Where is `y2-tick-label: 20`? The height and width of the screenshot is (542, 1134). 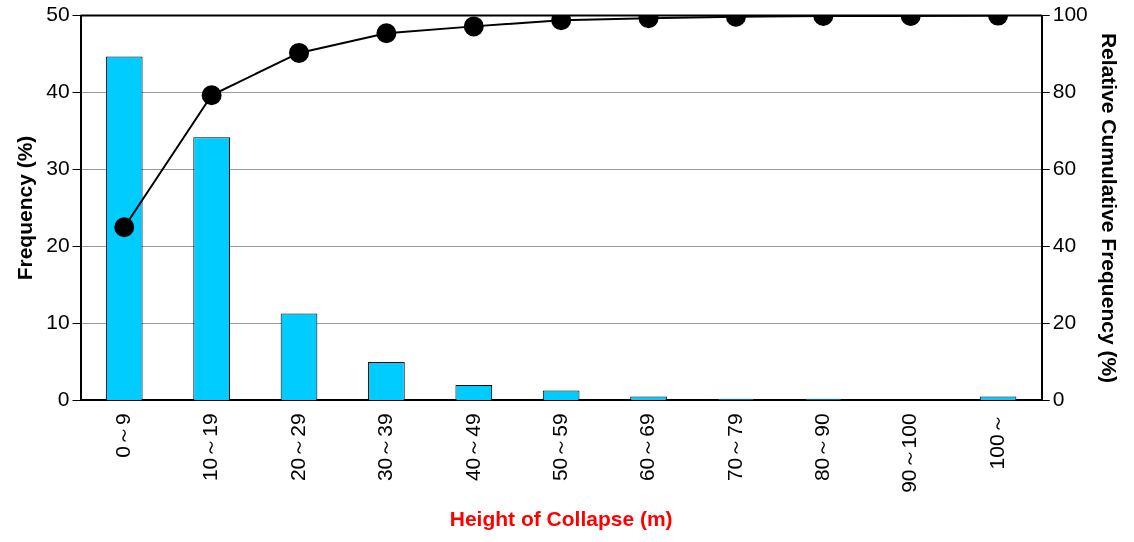 y2-tick-label: 20 is located at coordinates (1064, 322).